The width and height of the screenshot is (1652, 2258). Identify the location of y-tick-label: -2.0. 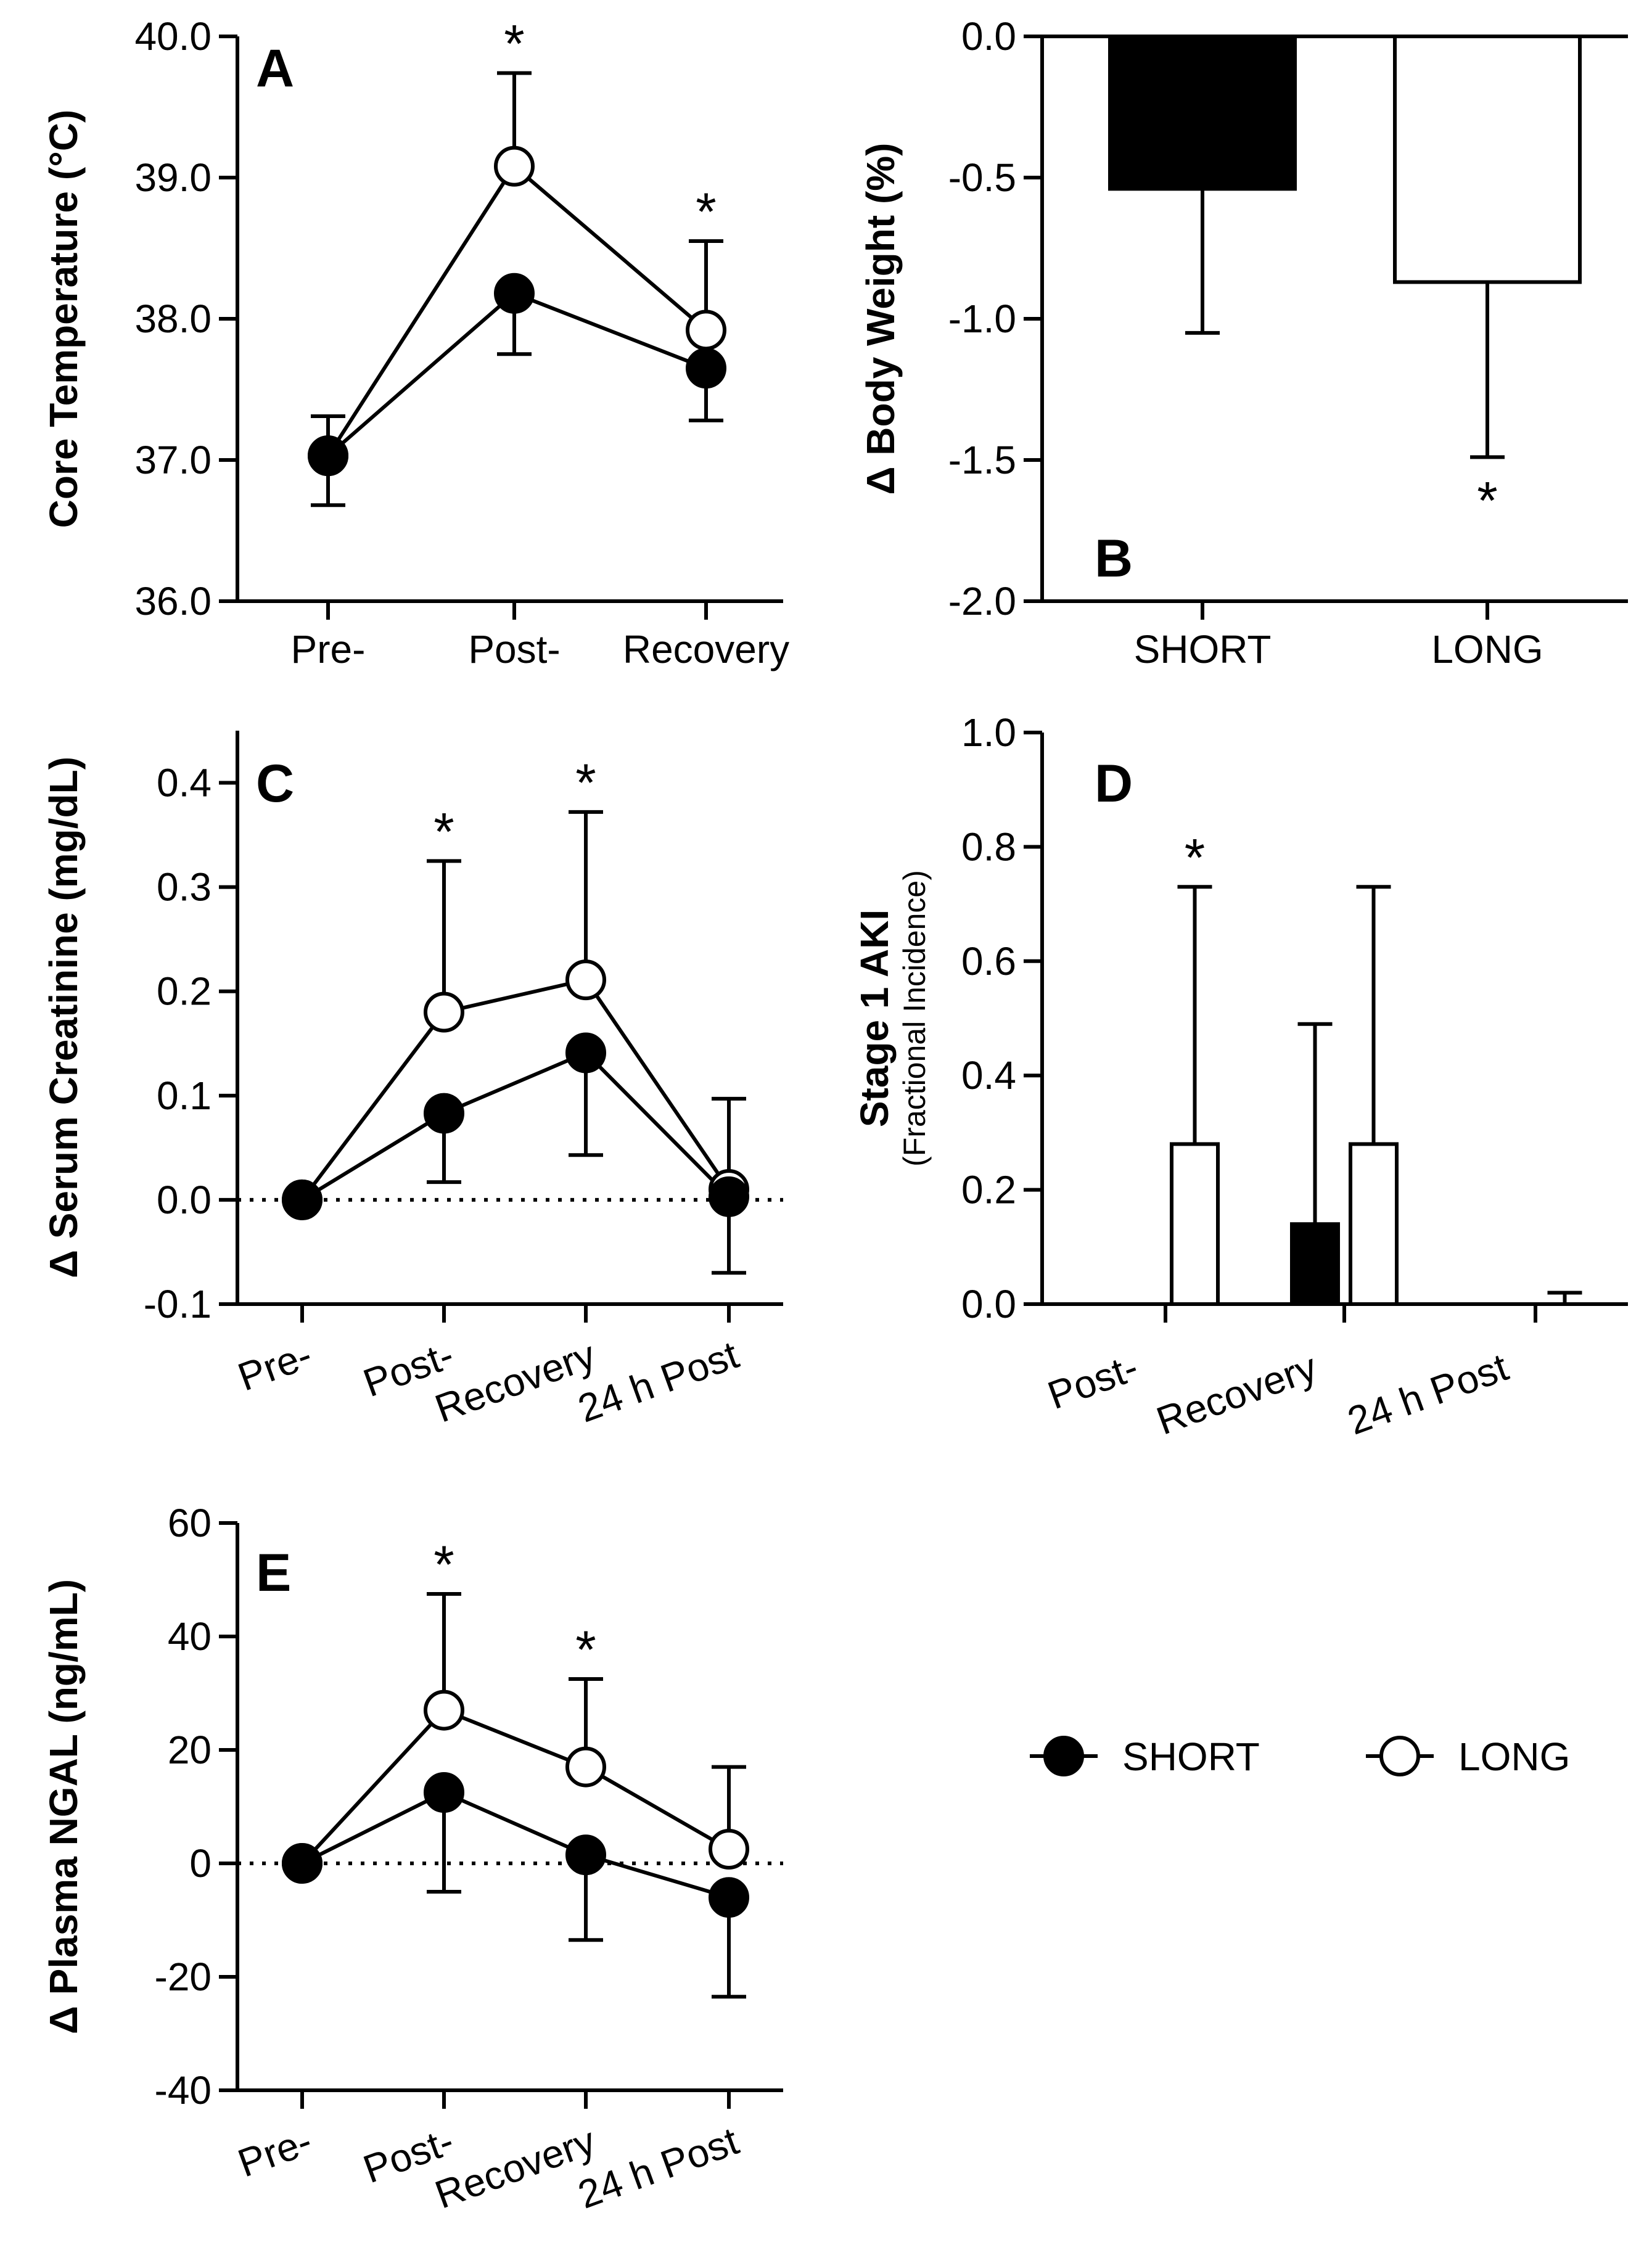
(982, 601).